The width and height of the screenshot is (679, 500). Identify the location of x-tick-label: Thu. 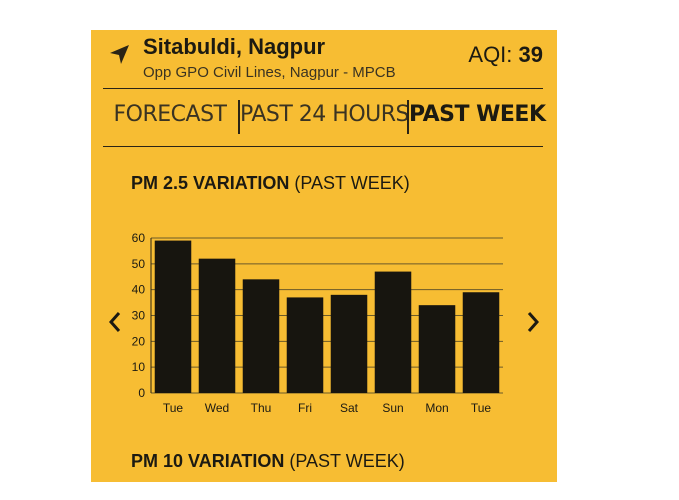
(261, 408).